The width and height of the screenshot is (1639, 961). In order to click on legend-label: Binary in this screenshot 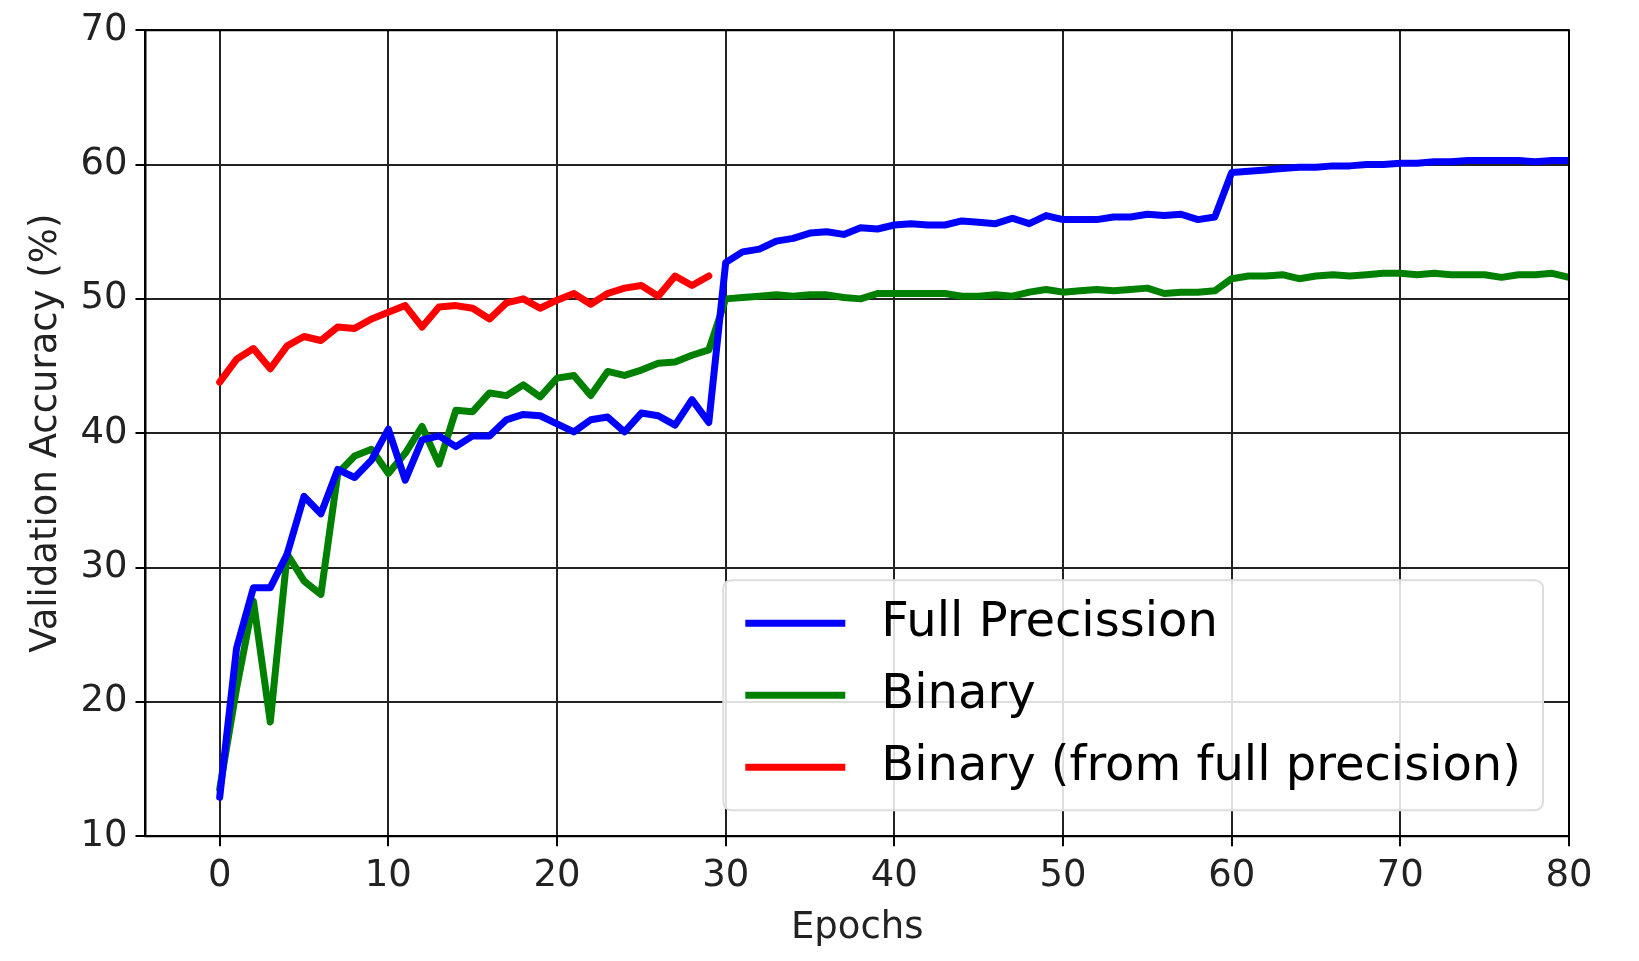, I will do `click(958, 690)`.